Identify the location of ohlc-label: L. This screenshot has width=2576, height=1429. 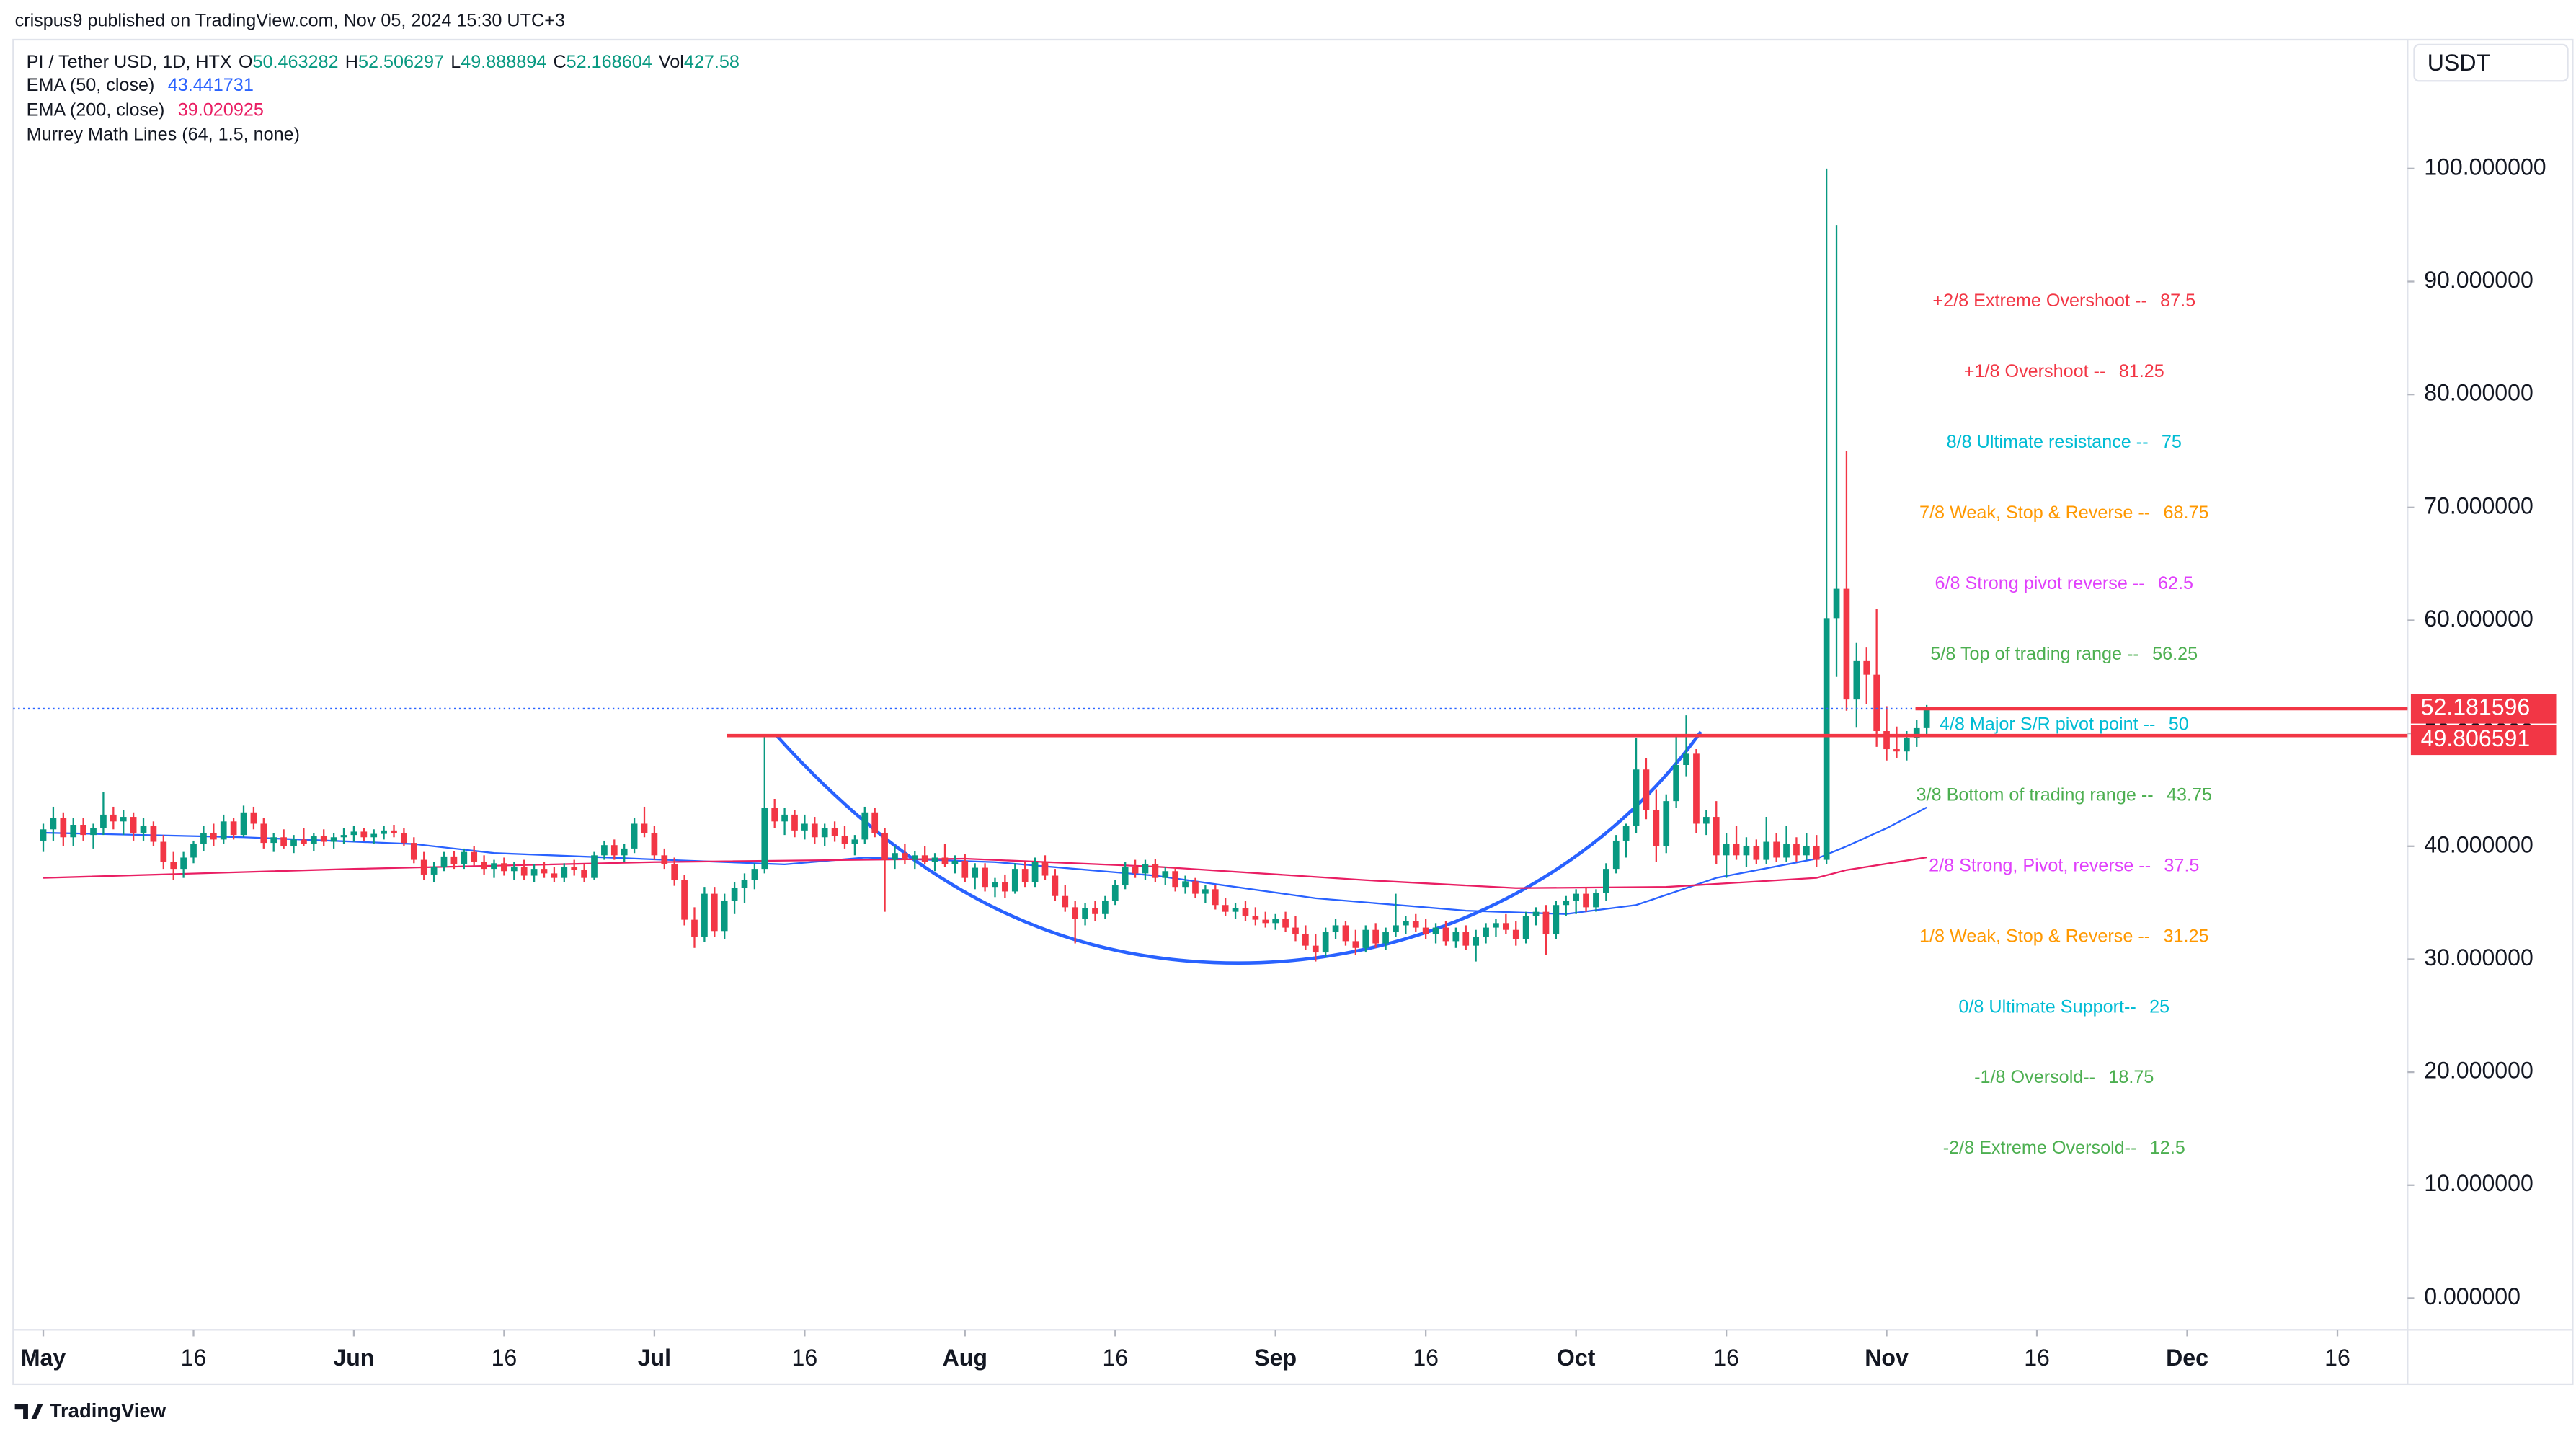
(455, 62).